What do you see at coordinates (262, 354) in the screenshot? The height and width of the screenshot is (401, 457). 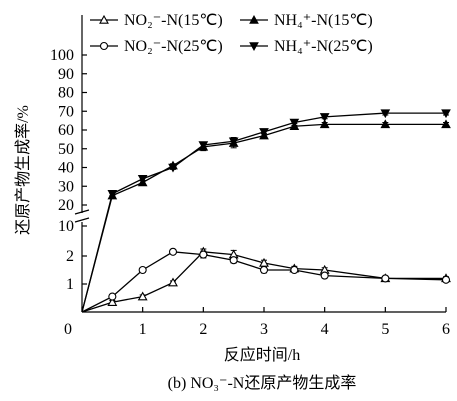 I see `x-axis-title: 反应时间/h` at bounding box center [262, 354].